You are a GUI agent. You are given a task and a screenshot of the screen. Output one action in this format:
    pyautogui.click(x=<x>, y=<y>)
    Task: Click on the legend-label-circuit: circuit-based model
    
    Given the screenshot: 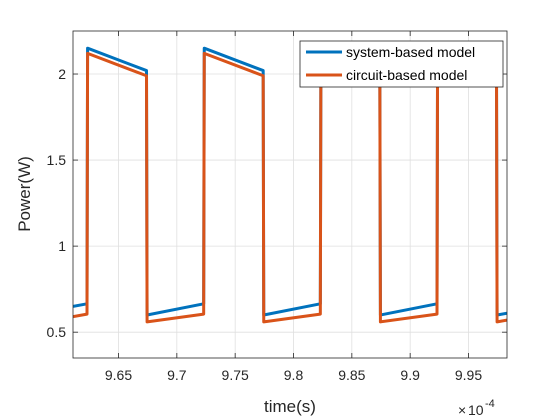 What is the action you would take?
    pyautogui.click(x=406, y=75)
    